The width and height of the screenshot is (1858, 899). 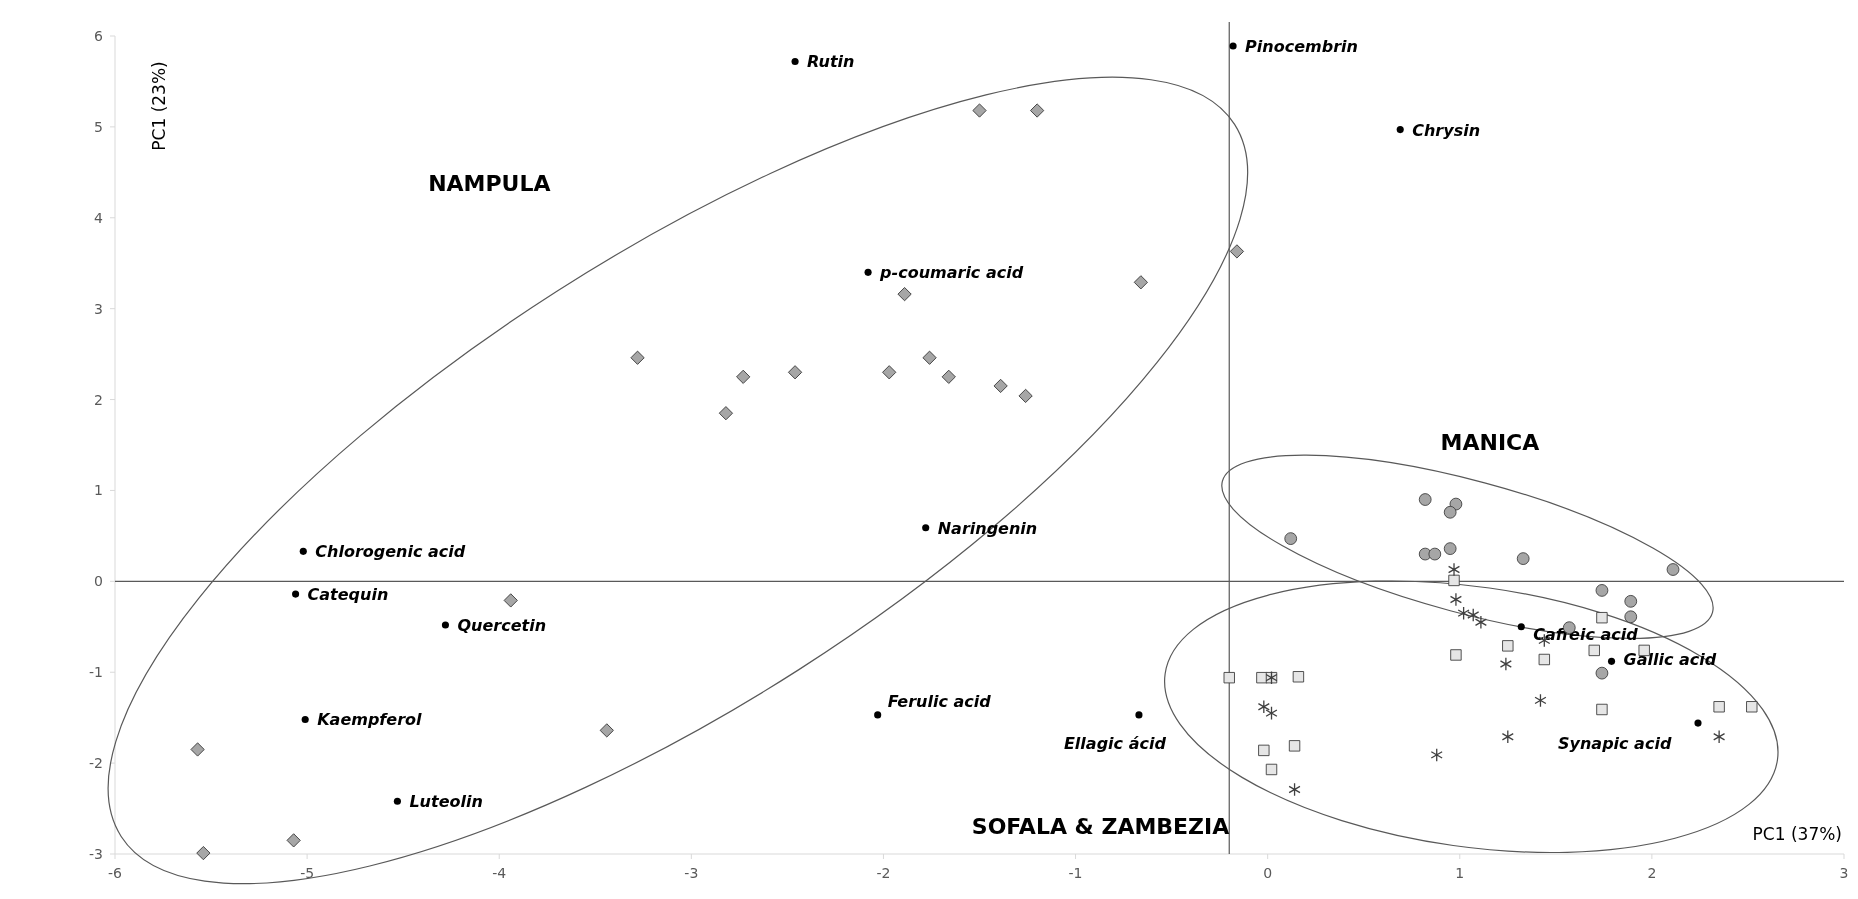 I want to click on x-tick-label: 1, so click(x=1460, y=873).